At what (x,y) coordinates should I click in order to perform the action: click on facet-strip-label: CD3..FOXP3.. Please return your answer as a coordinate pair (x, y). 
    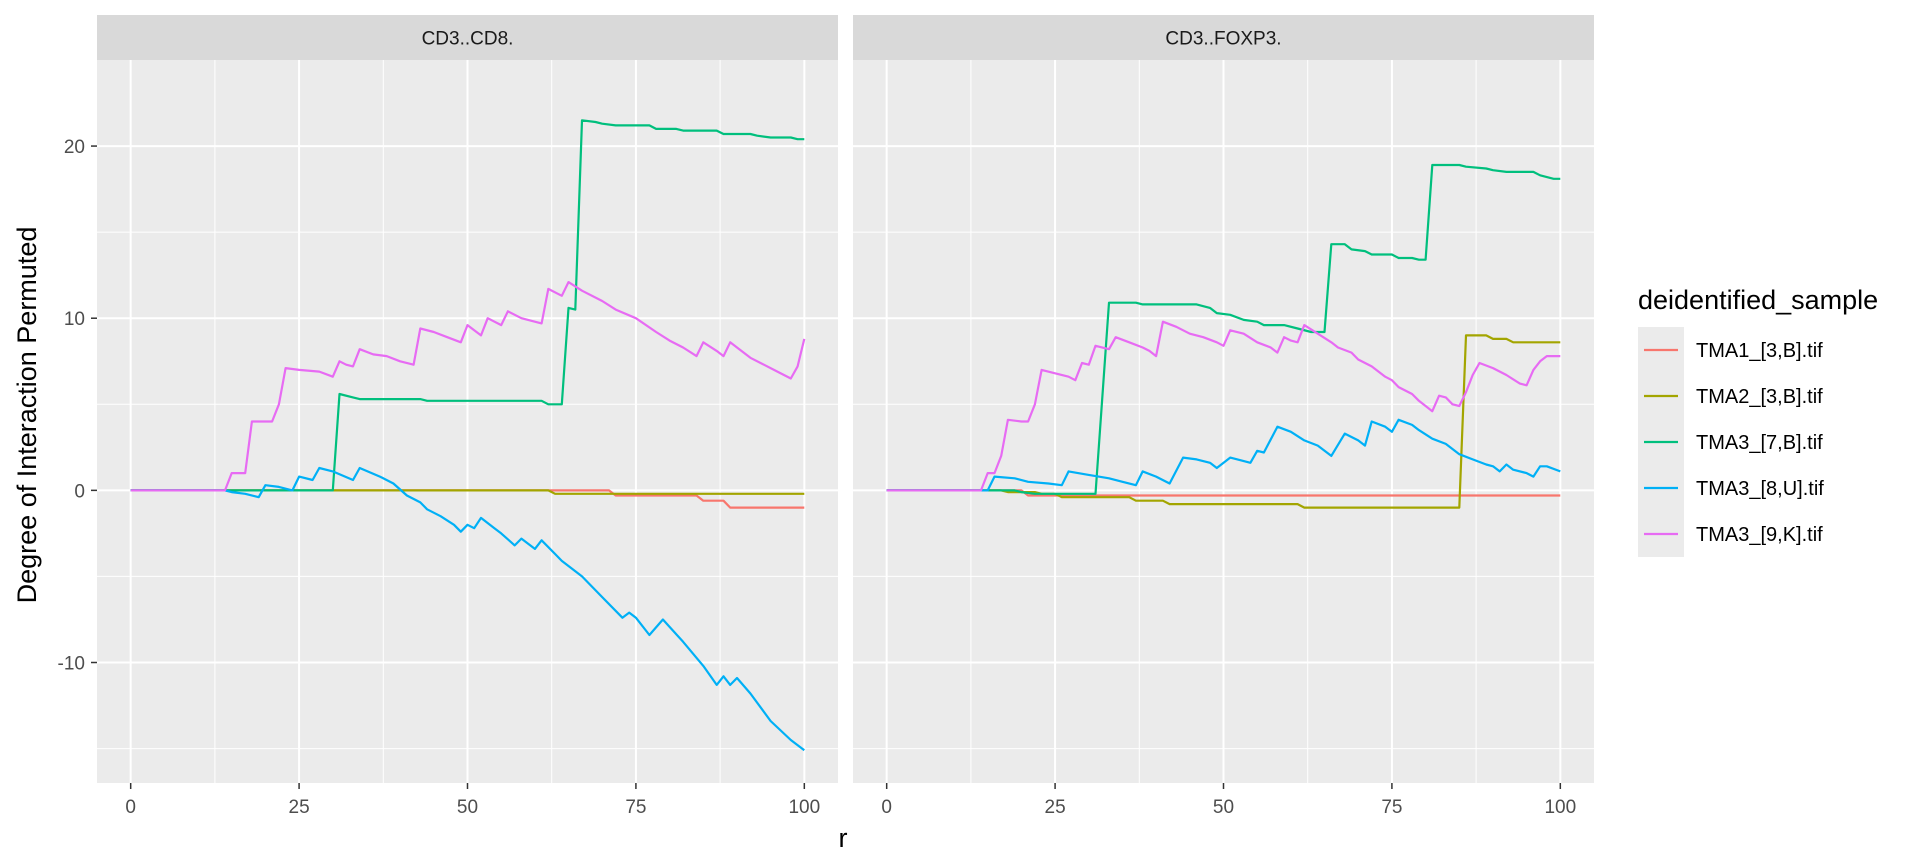
    Looking at the image, I should click on (1223, 39).